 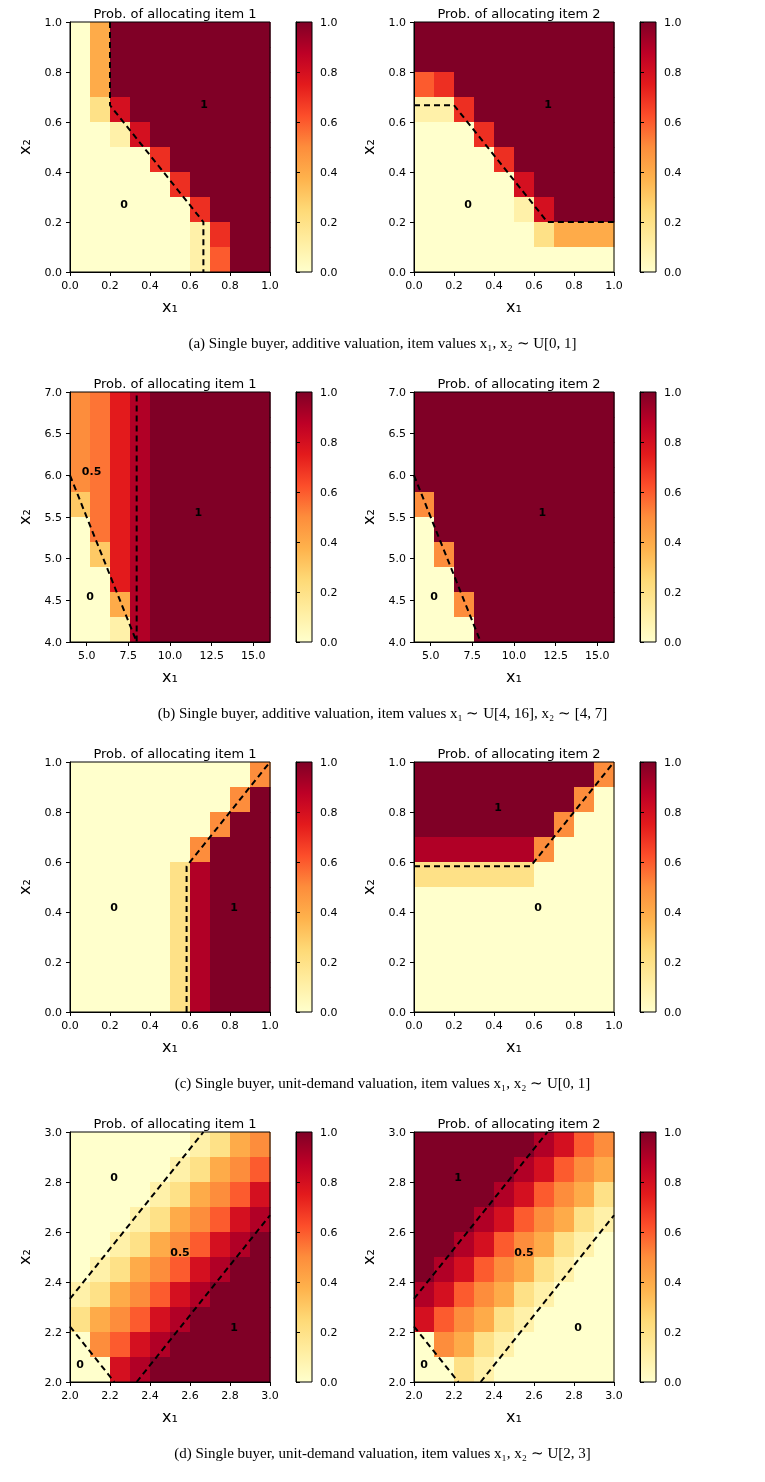 I want to click on y-tick-label: 2.2, so click(x=53, y=1332).